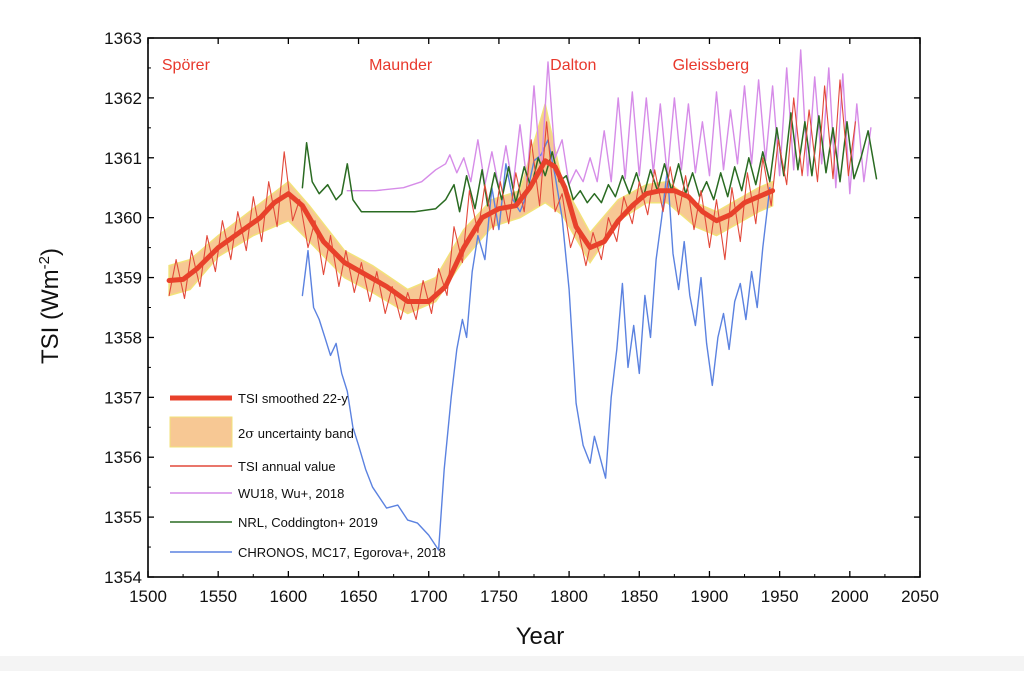 This screenshot has height=676, width=1024. Describe the element at coordinates (512, 663) in the screenshot. I see `bottom-strip` at that location.